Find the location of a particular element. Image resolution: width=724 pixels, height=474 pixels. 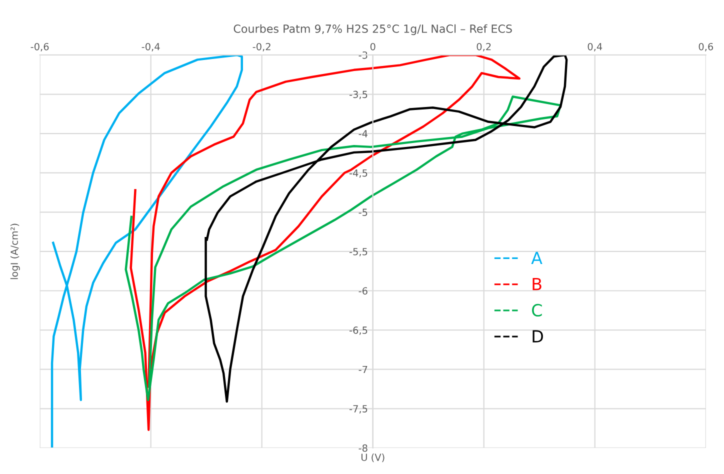

y-tick-label: -8 is located at coordinates (363, 448).